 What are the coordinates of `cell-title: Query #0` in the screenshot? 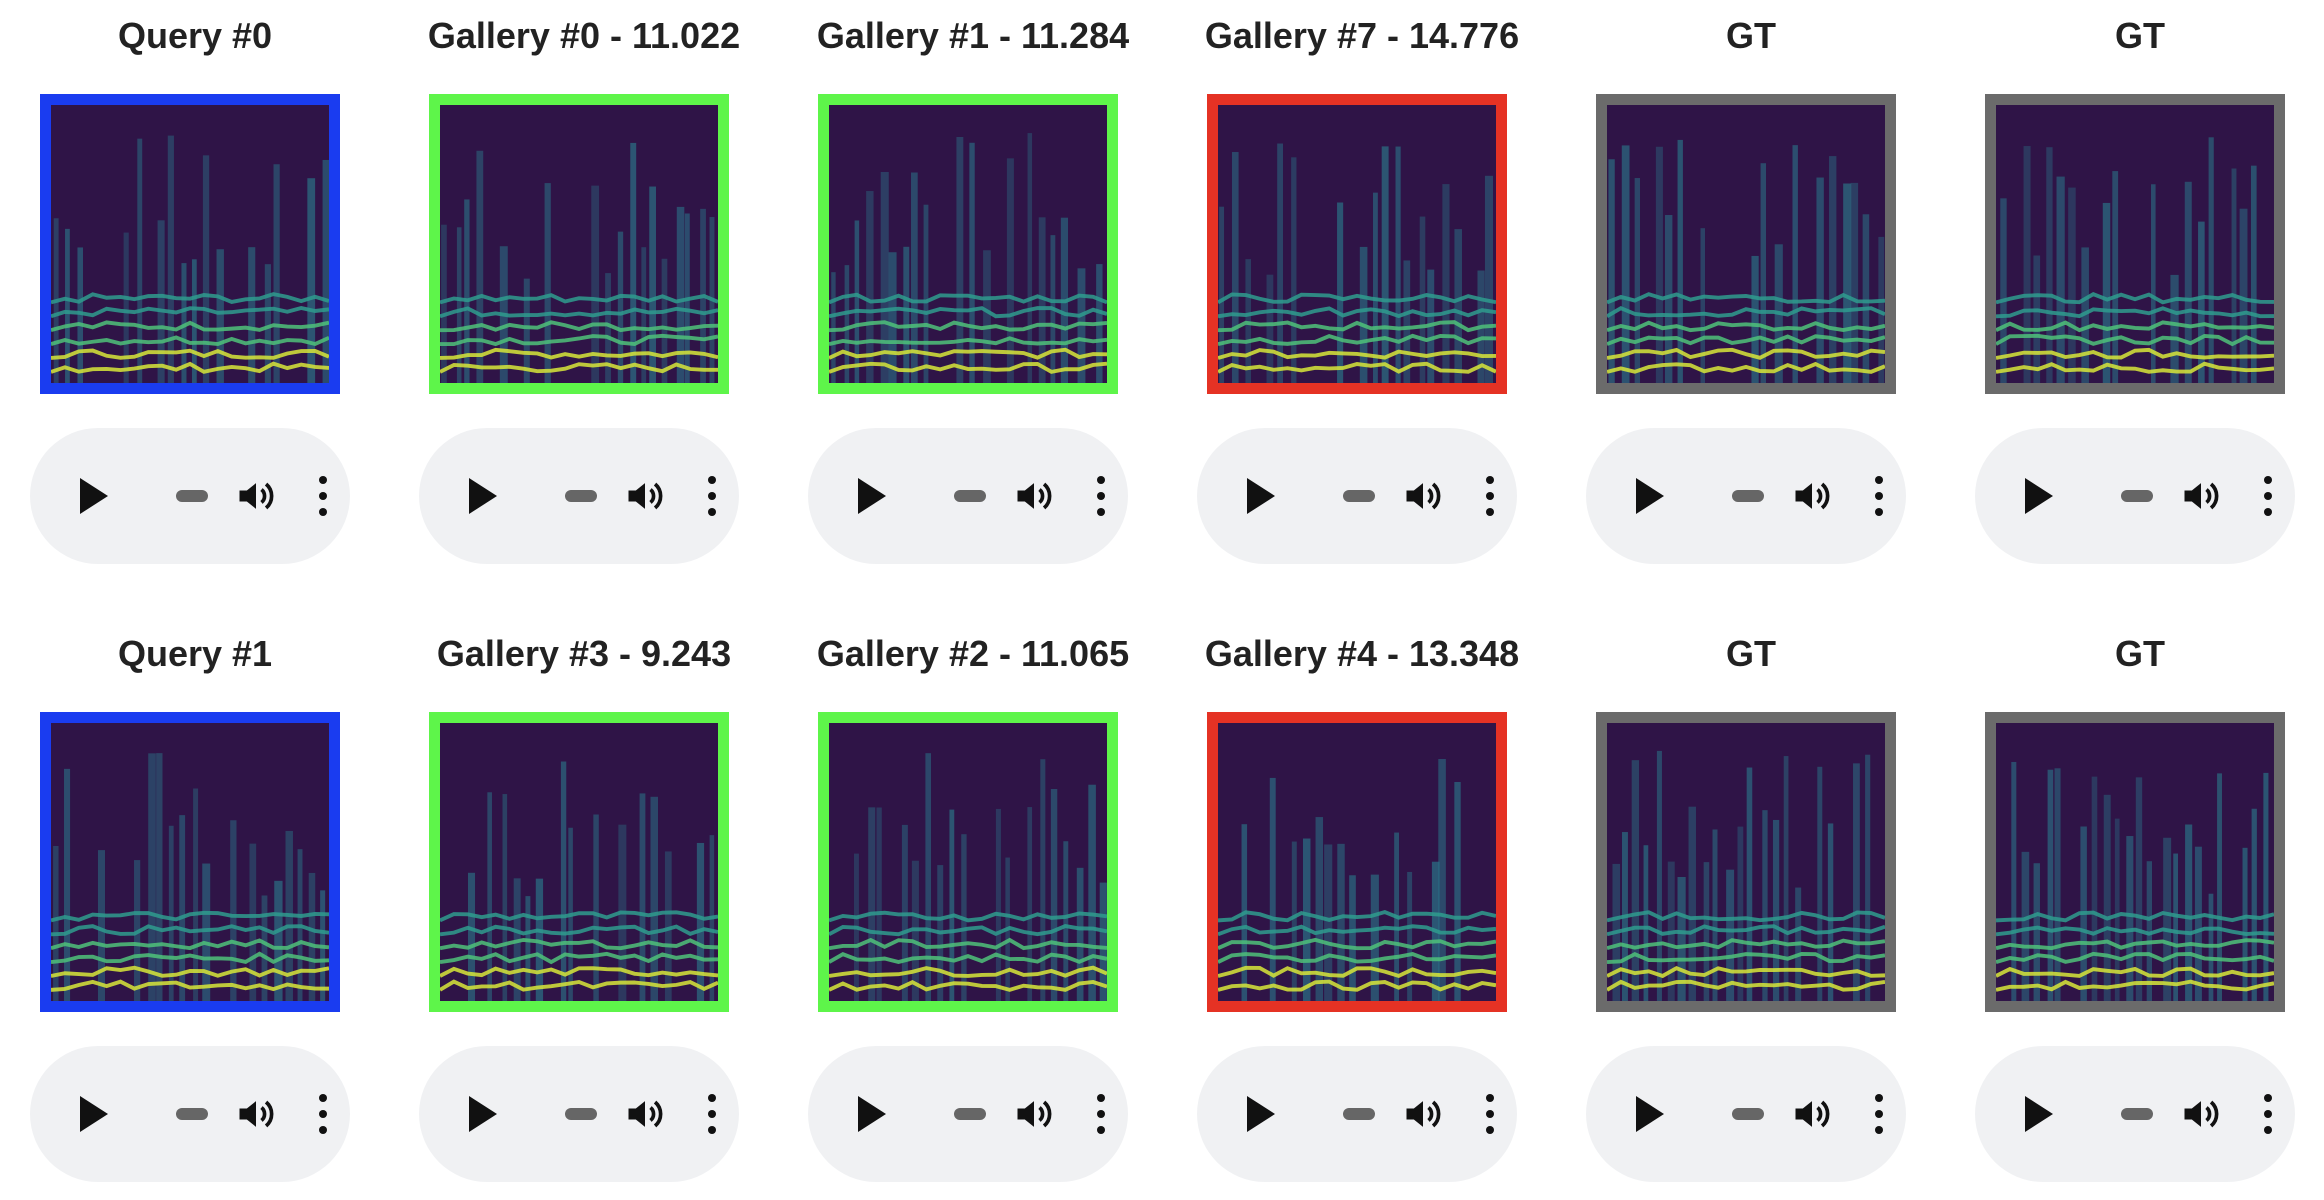 It's located at (195, 35).